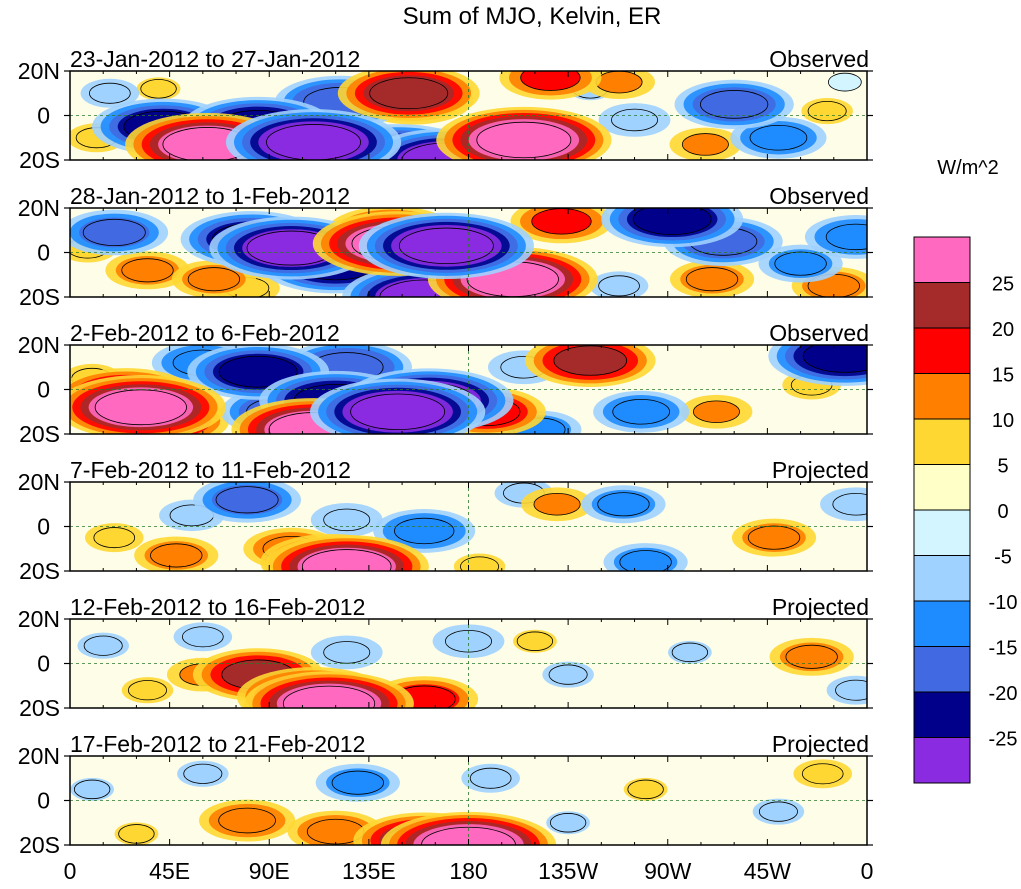 This screenshot has height=889, width=1021. Describe the element at coordinates (668, 871) in the screenshot. I see `x-tick-label: 90W` at that location.